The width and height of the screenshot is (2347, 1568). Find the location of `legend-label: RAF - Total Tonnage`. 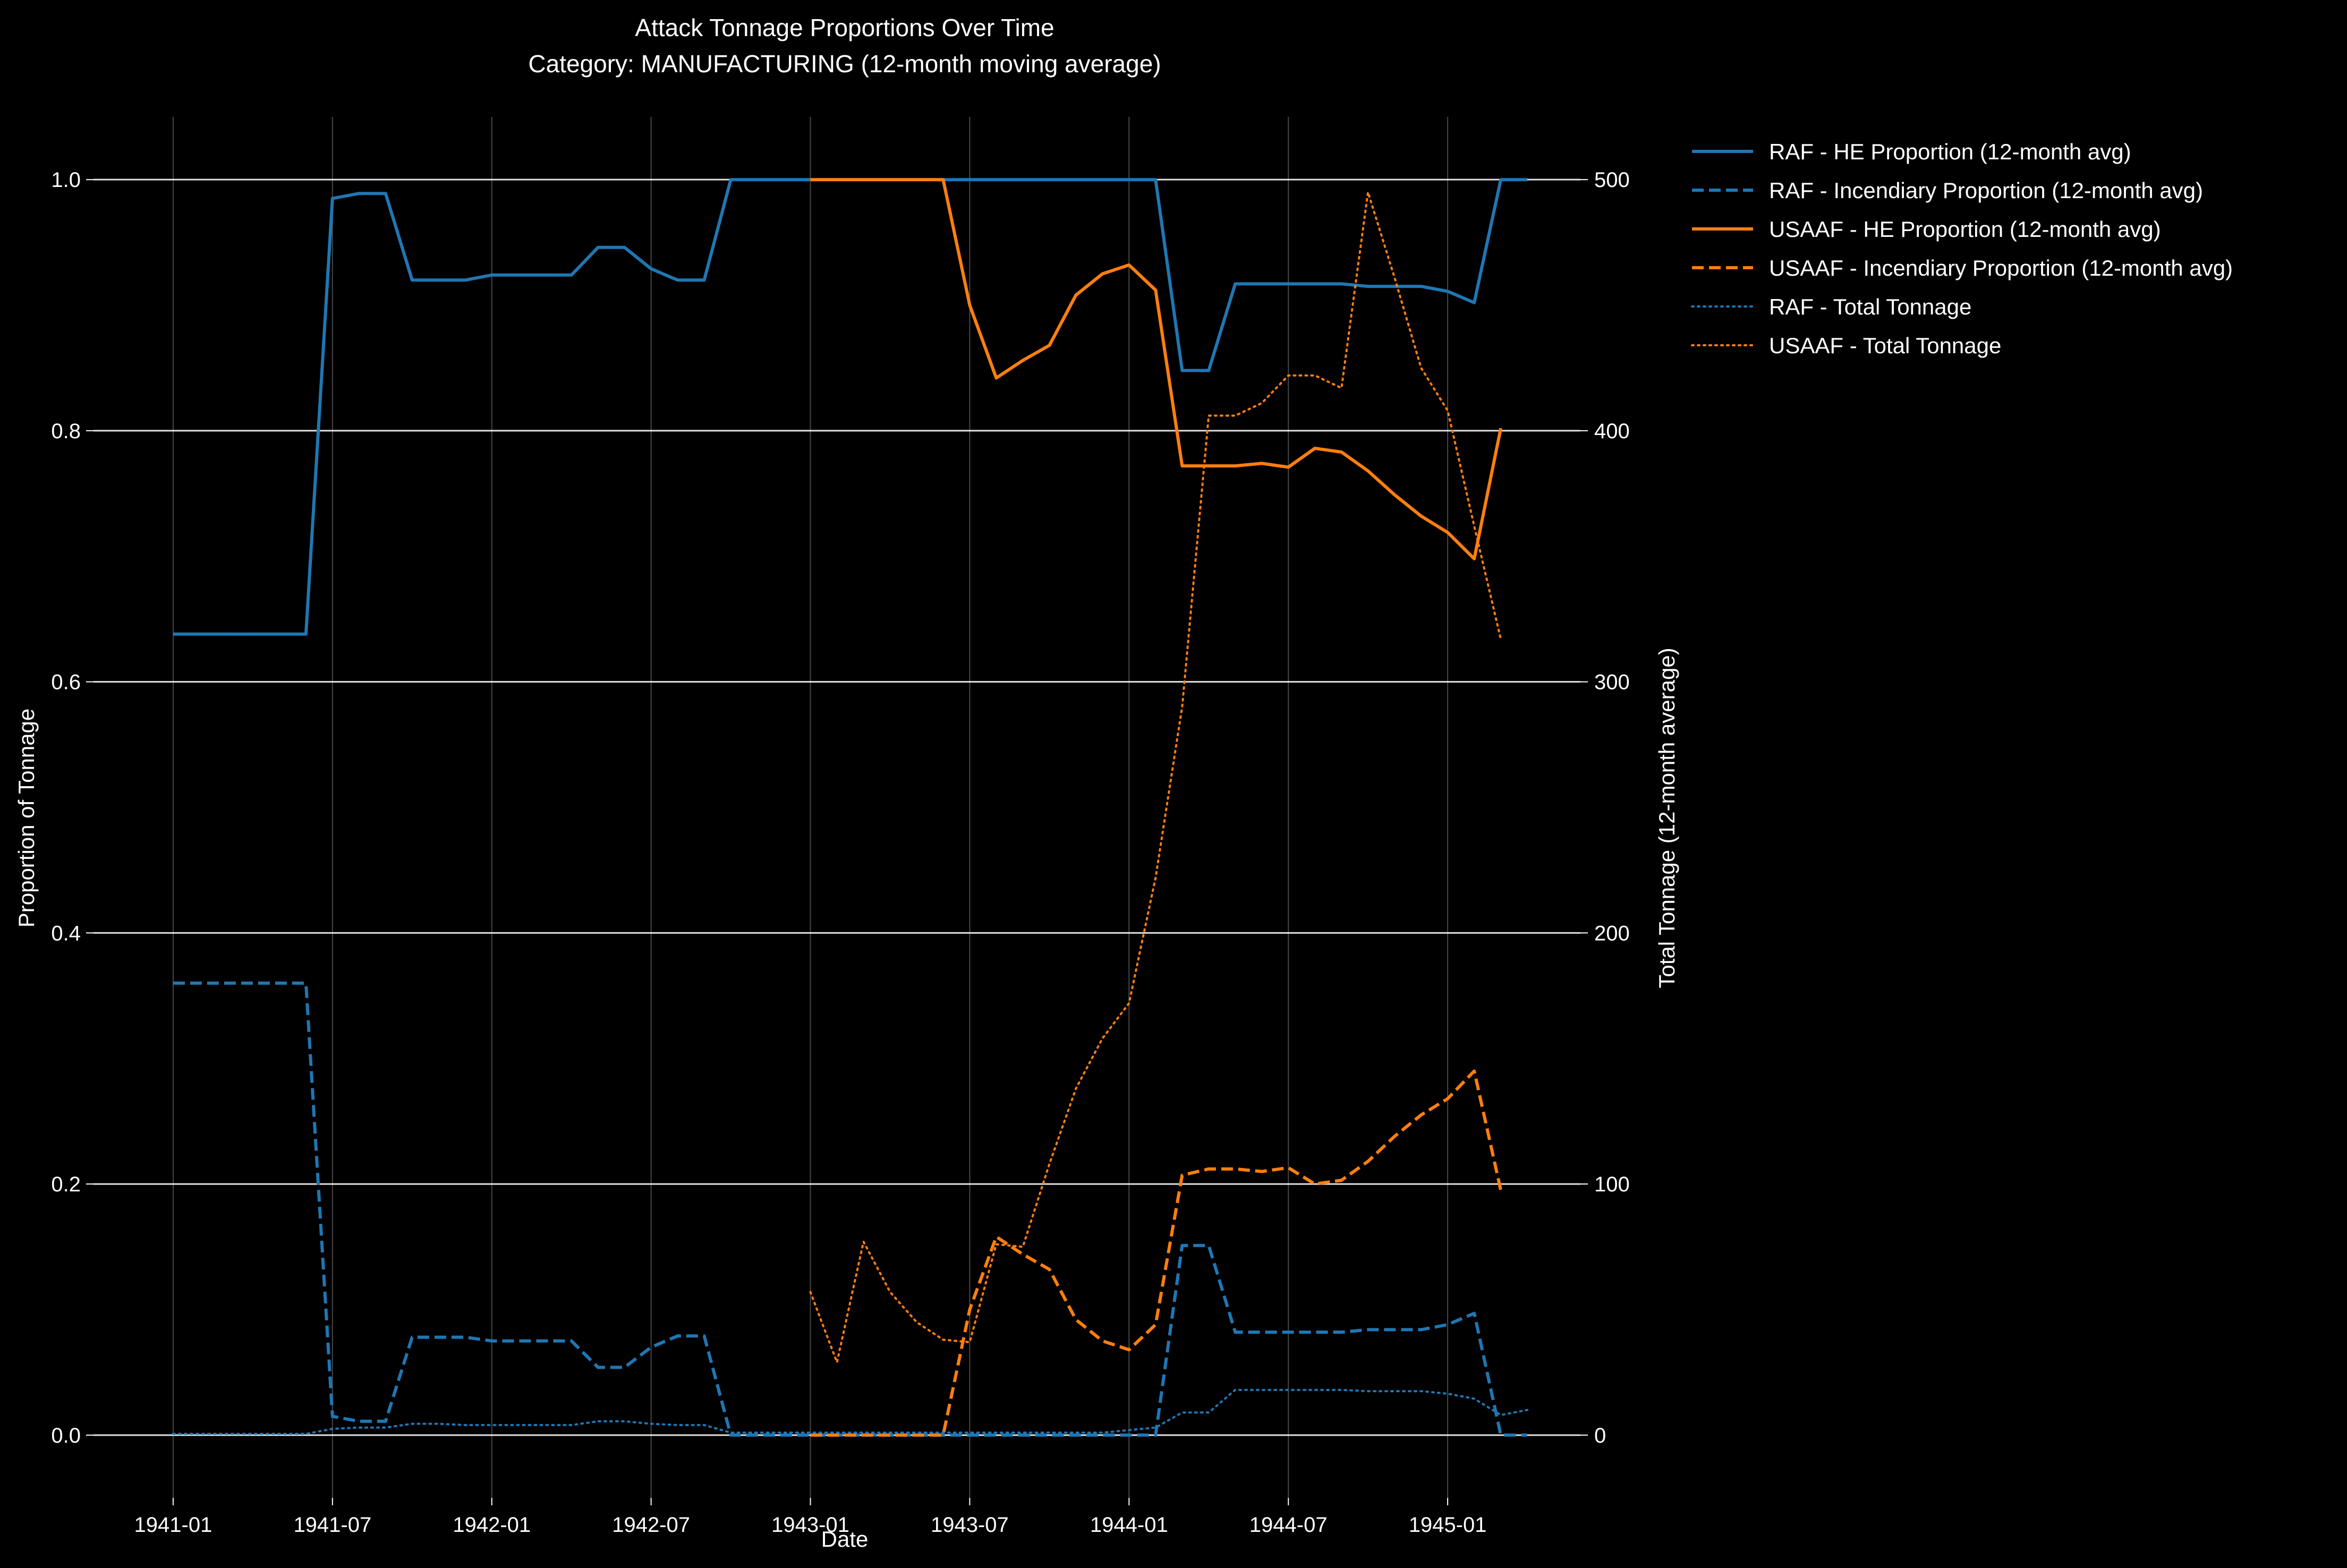

legend-label: RAF - Total Tonnage is located at coordinates (1870, 306).